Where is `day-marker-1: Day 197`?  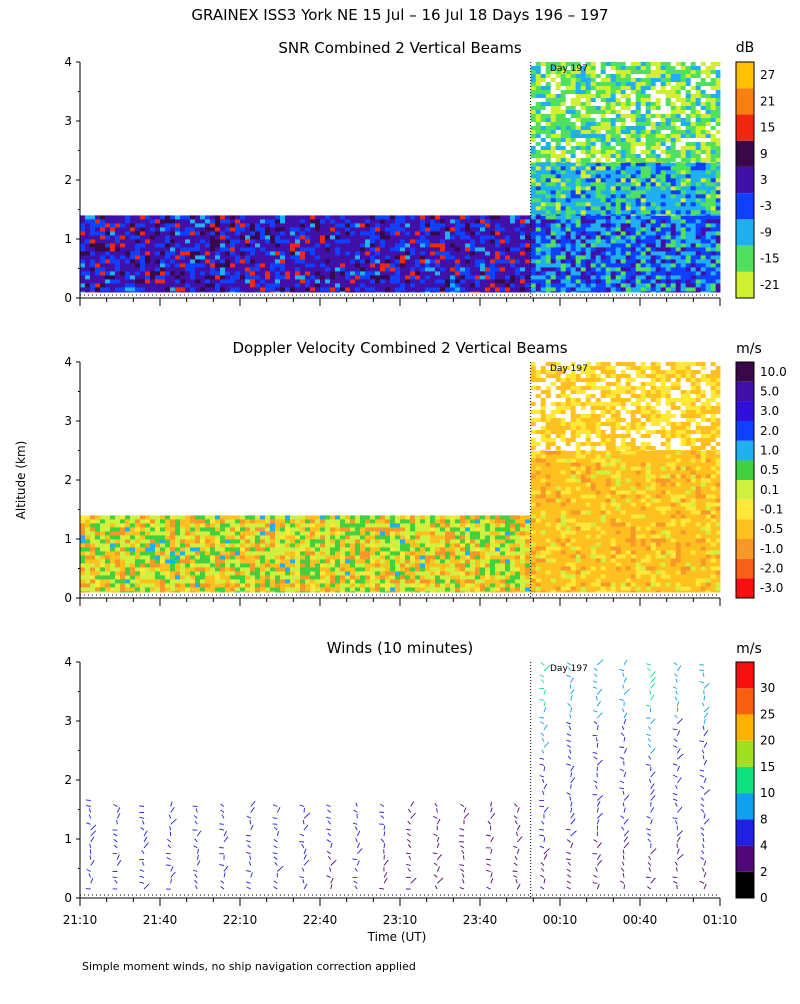 day-marker-1: Day 197 is located at coordinates (569, 69).